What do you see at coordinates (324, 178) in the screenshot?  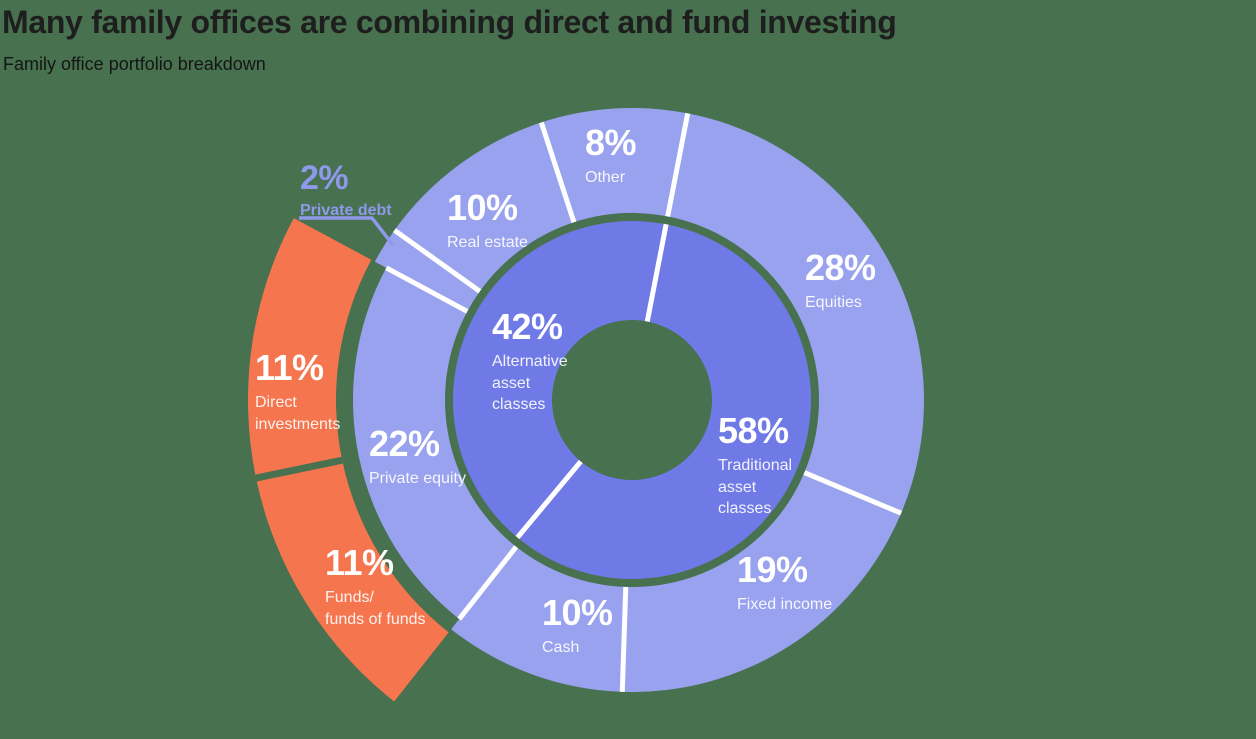 I see `label-private-debt-pct: 2%` at bounding box center [324, 178].